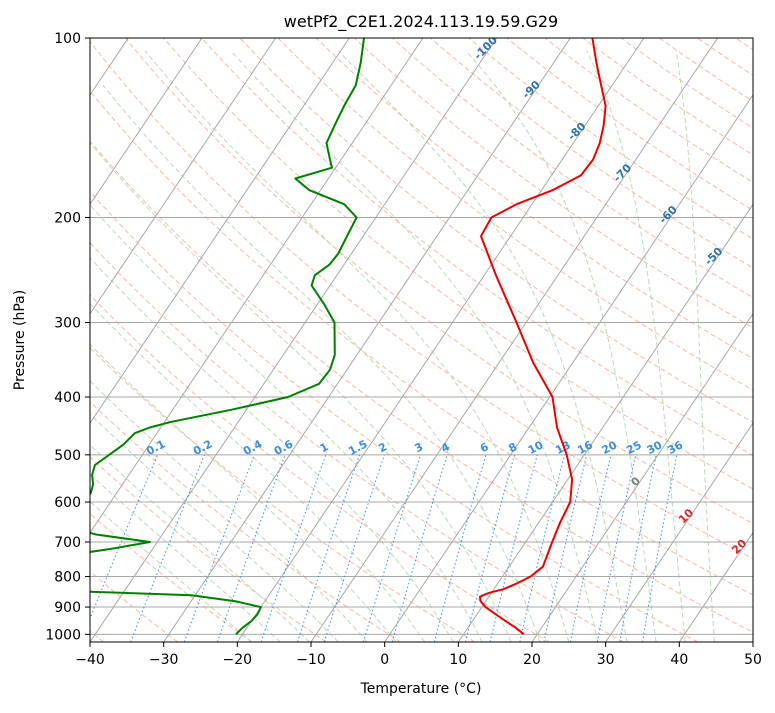 The width and height of the screenshot is (775, 713). Describe the element at coordinates (67, 39) in the screenshot. I see `y-tick-label: 100` at that location.